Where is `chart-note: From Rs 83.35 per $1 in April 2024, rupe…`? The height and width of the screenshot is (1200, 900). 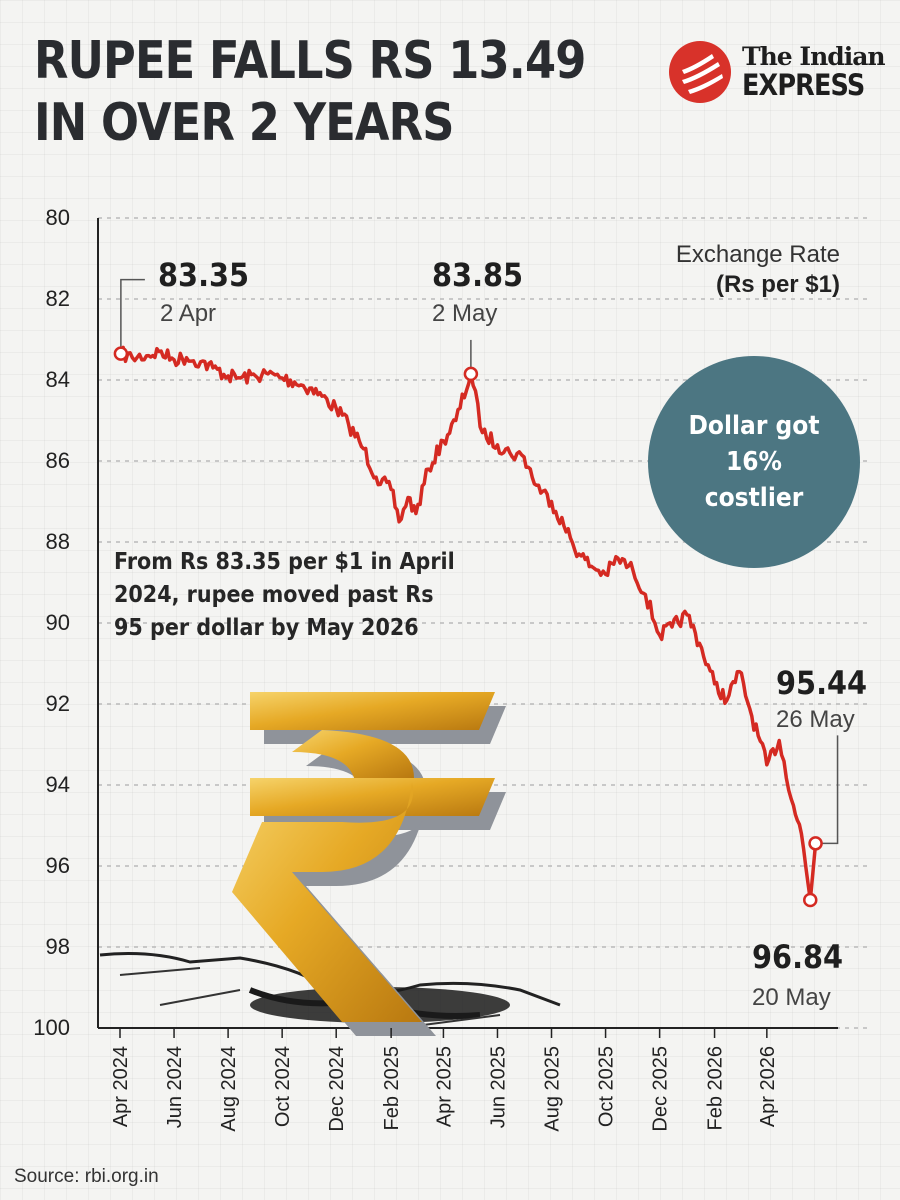 chart-note: From Rs 83.35 per $1 in April 2024, rupe… is located at coordinates (284, 595).